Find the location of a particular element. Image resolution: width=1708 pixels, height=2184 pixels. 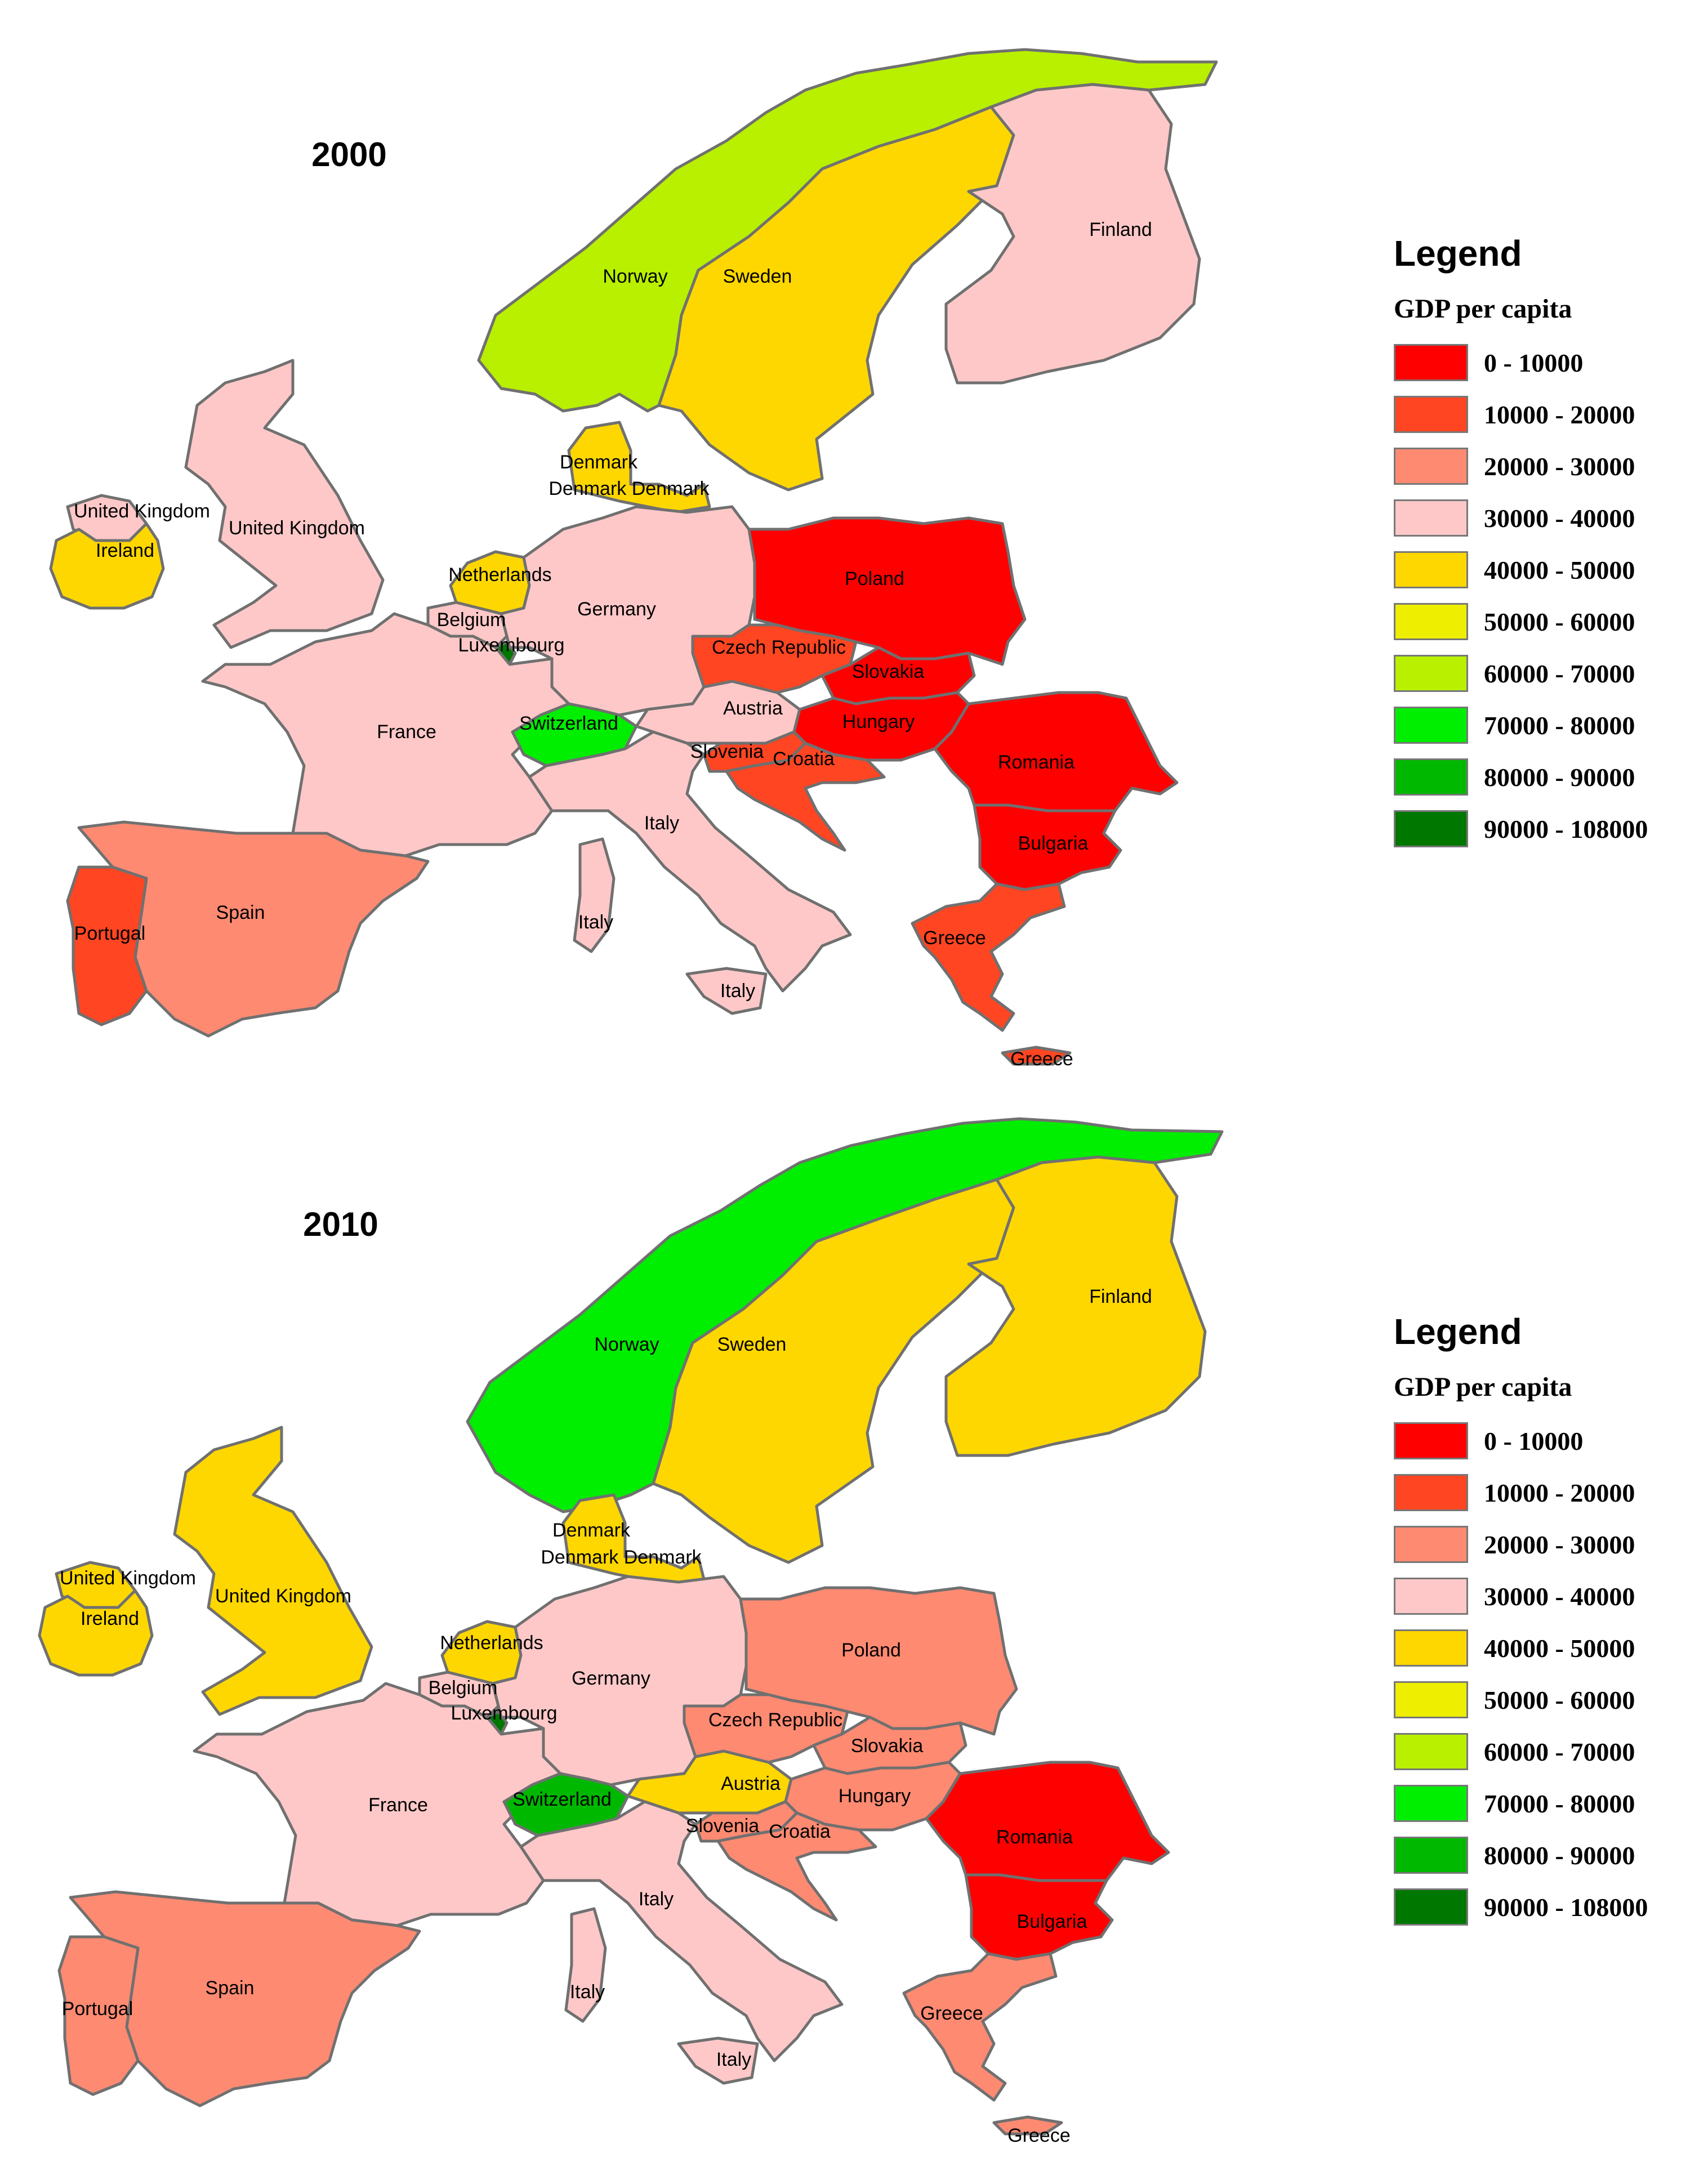

year-title: 2000 is located at coordinates (348, 154).